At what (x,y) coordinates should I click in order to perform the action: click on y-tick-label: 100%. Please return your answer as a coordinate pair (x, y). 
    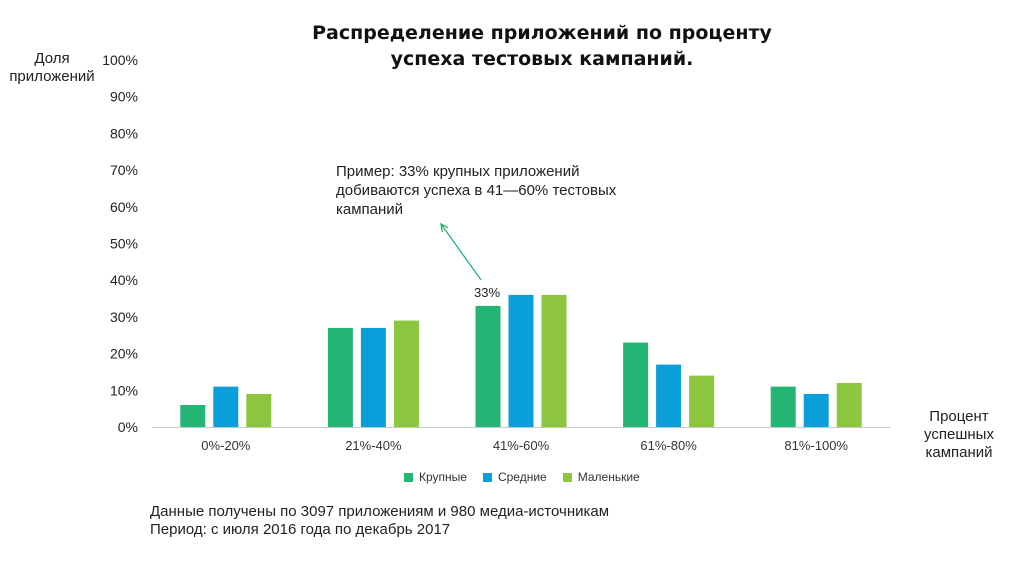
    Looking at the image, I should click on (120, 60).